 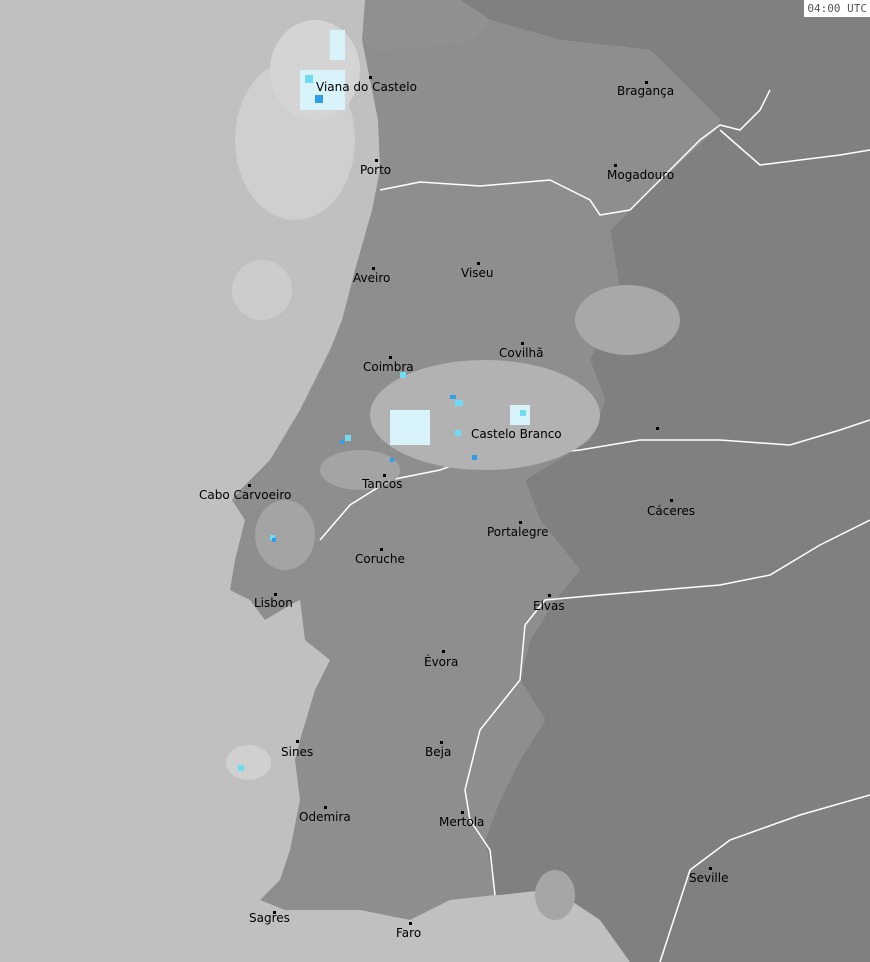 What do you see at coordinates (640, 175) in the screenshot?
I see `city-label: Mogadouro` at bounding box center [640, 175].